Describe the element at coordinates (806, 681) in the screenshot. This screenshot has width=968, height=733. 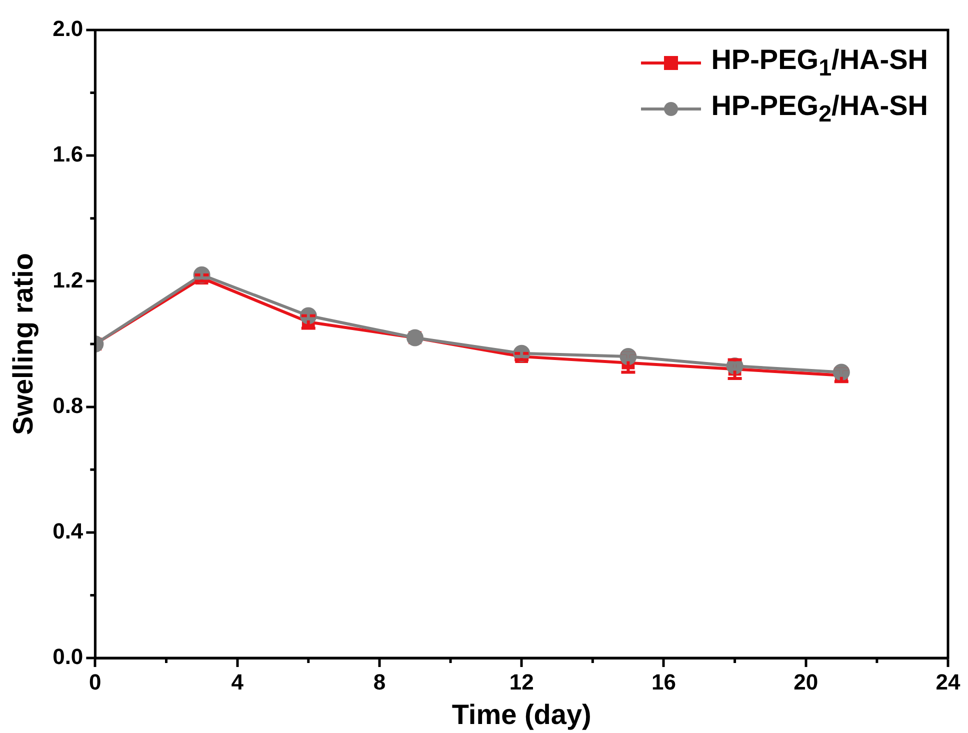
I see `x-tick-label: 20` at that location.